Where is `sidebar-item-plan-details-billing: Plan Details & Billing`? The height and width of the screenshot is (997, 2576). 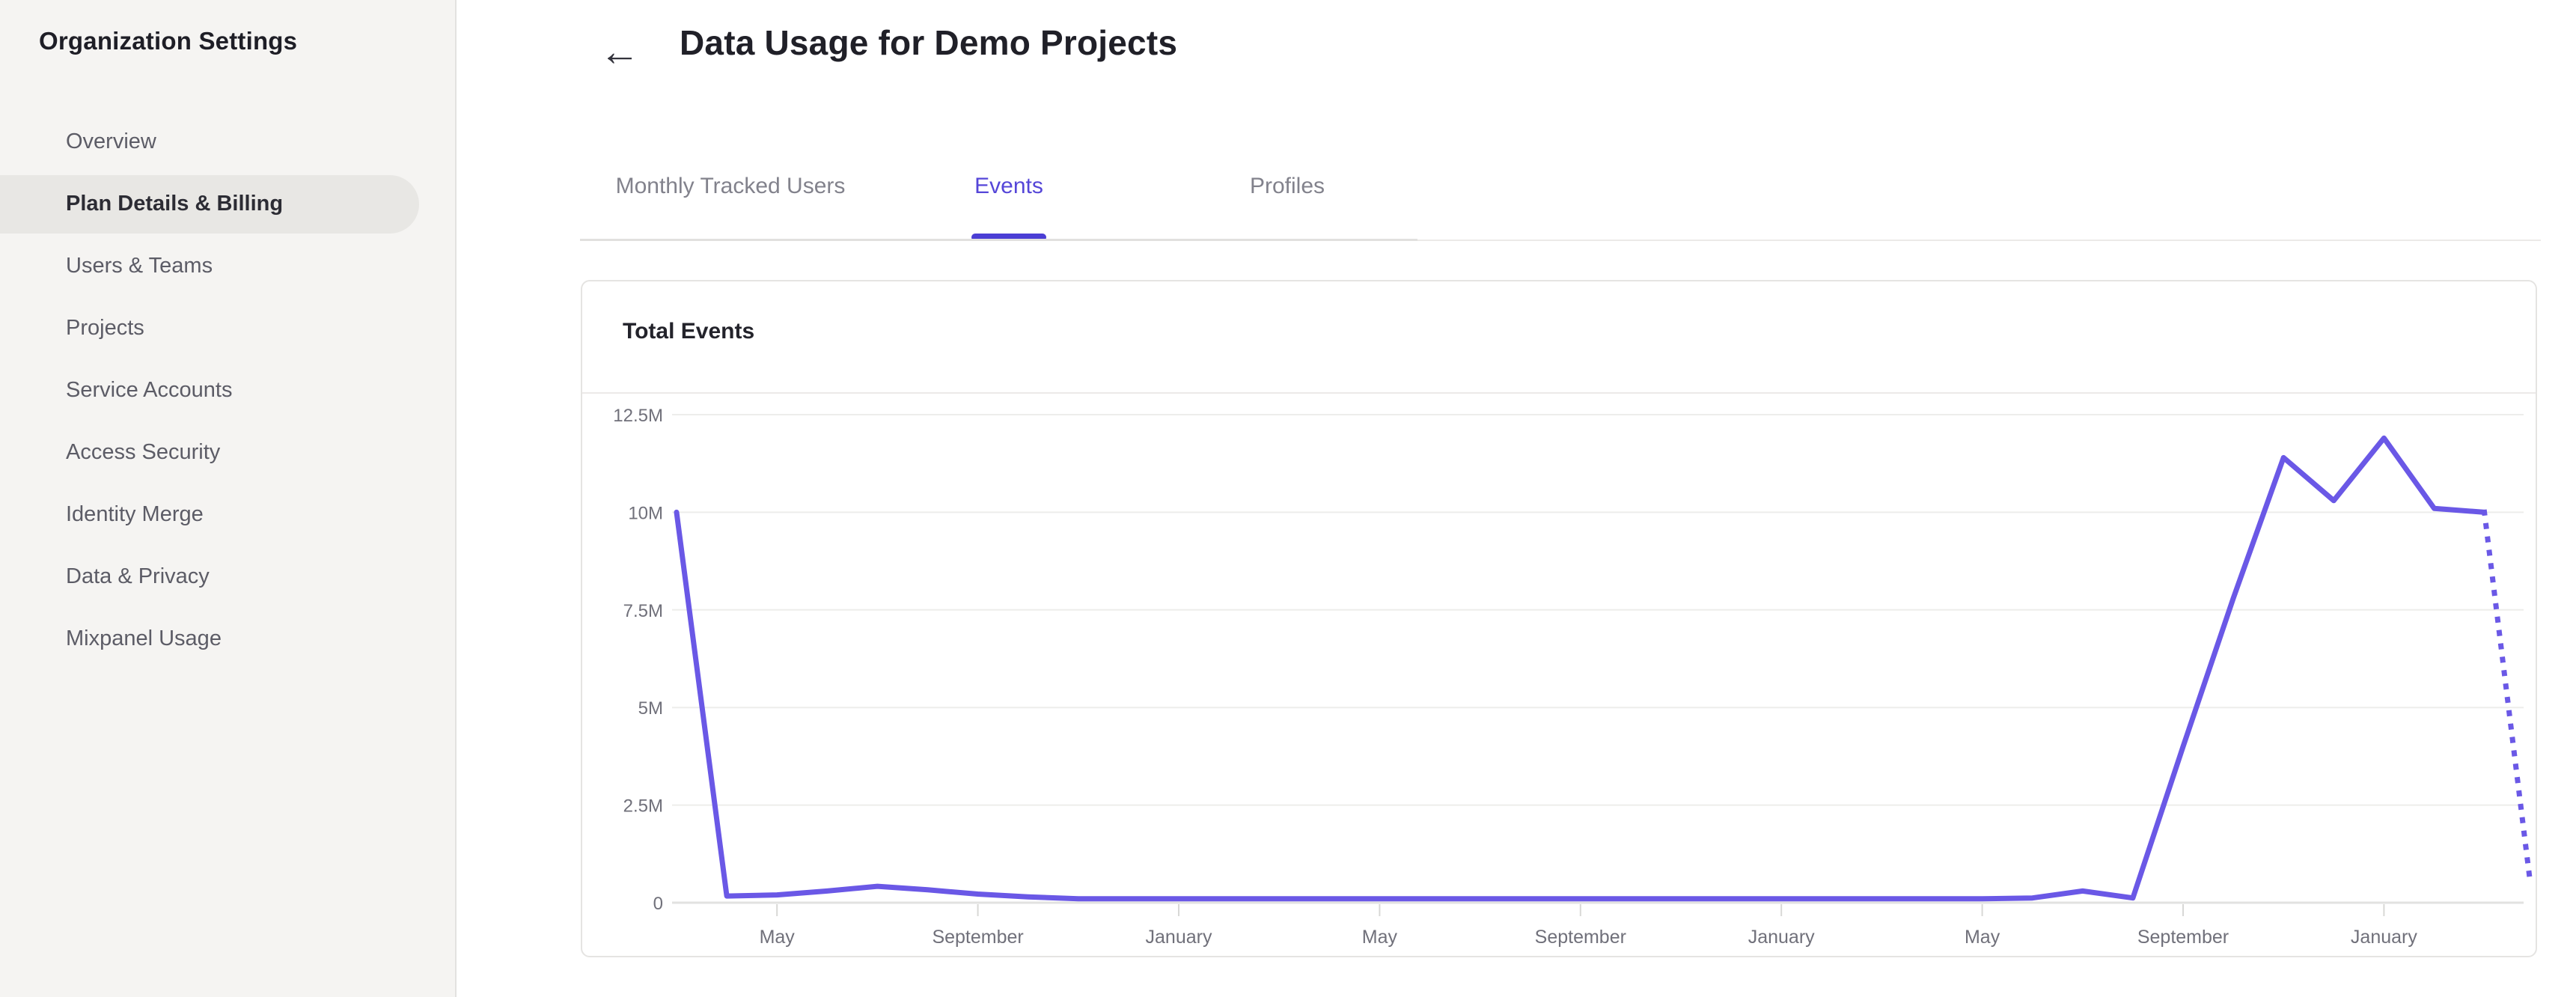 sidebar-item-plan-details-billing: Plan Details & Billing is located at coordinates (228, 204).